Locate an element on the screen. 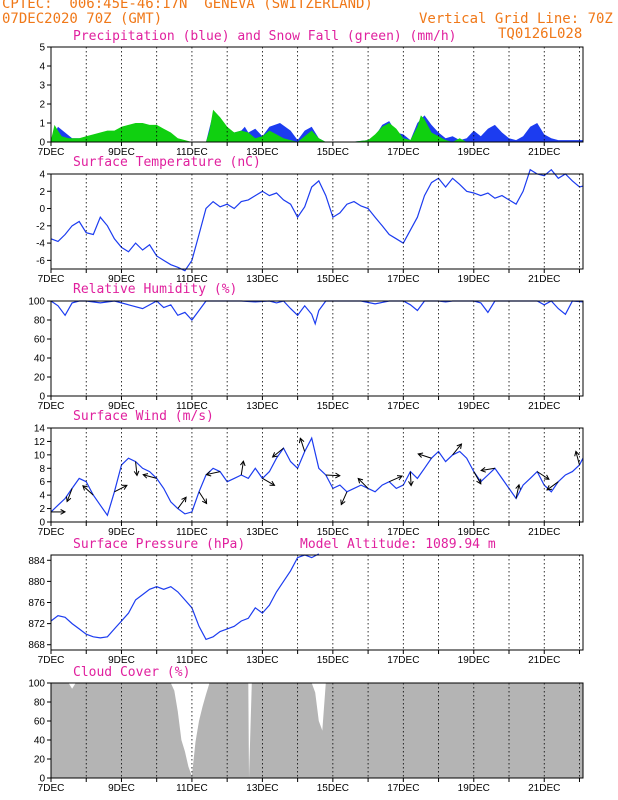  pressure-xtick-label: 17DEC is located at coordinates (403, 660).